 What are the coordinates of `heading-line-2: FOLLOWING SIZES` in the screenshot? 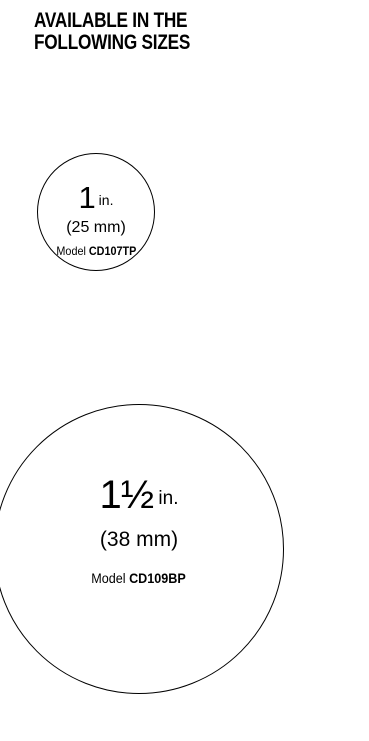 It's located at (112, 42).